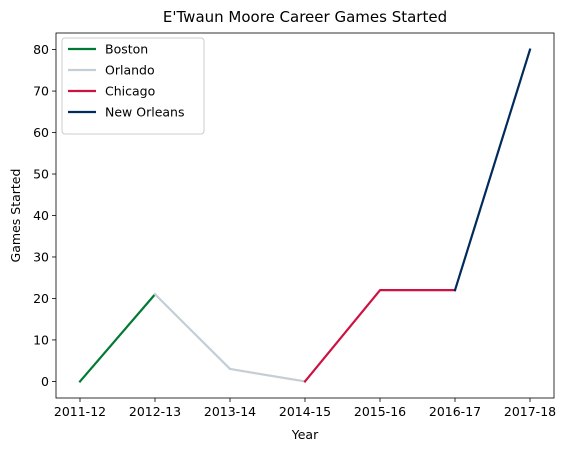  Describe the element at coordinates (15, 216) in the screenshot. I see `y-axis-label: Games Started` at that location.